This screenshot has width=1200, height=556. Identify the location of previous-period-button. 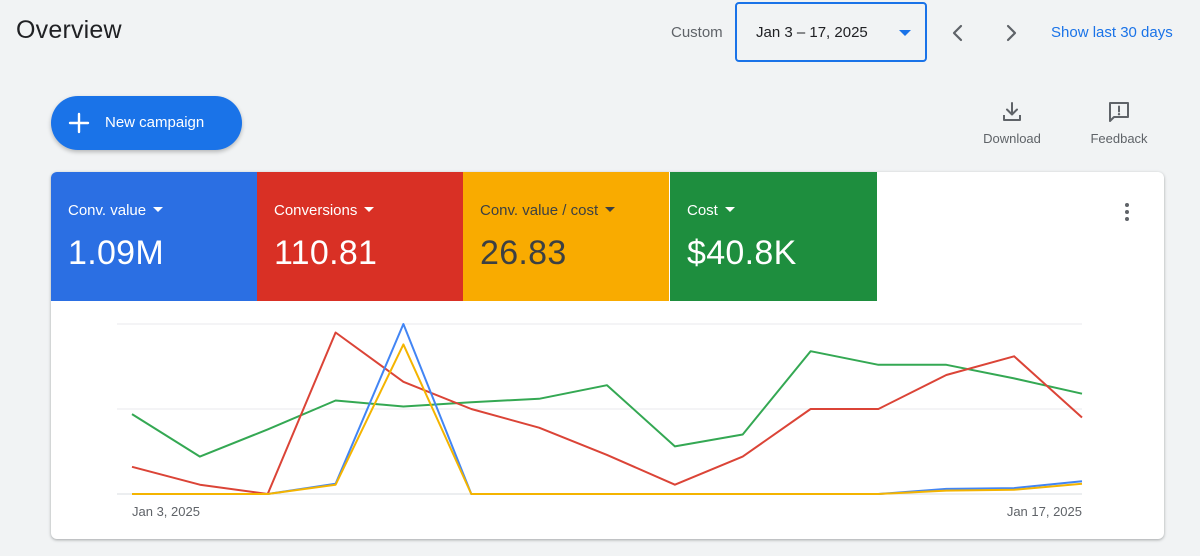
(958, 33).